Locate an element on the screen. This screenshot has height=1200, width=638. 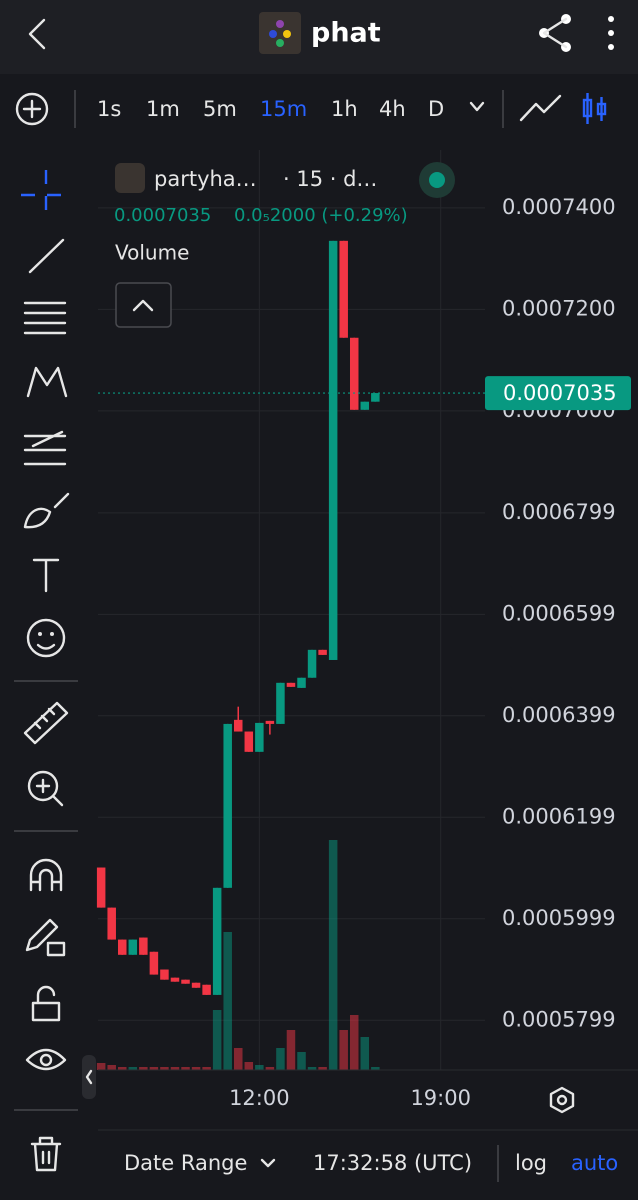
pattern-tool is located at coordinates (47, 382).